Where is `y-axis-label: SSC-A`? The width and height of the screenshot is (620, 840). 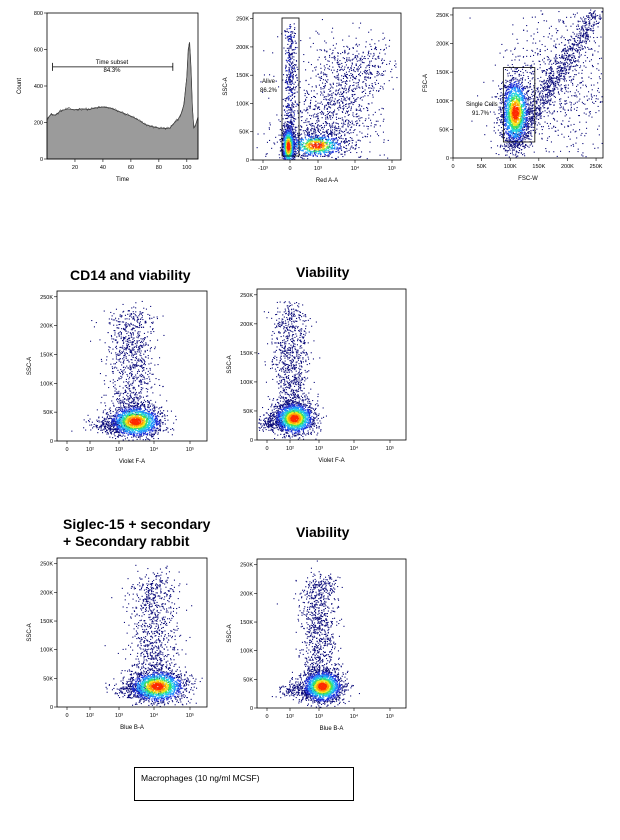 y-axis-label: SSC-A is located at coordinates (226, 86).